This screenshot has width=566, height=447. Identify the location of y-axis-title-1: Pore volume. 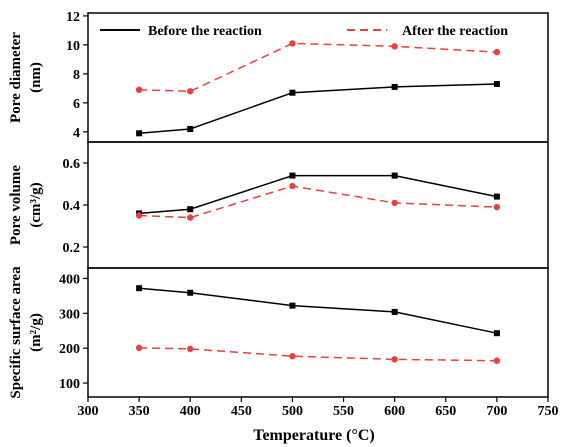
(16, 205).